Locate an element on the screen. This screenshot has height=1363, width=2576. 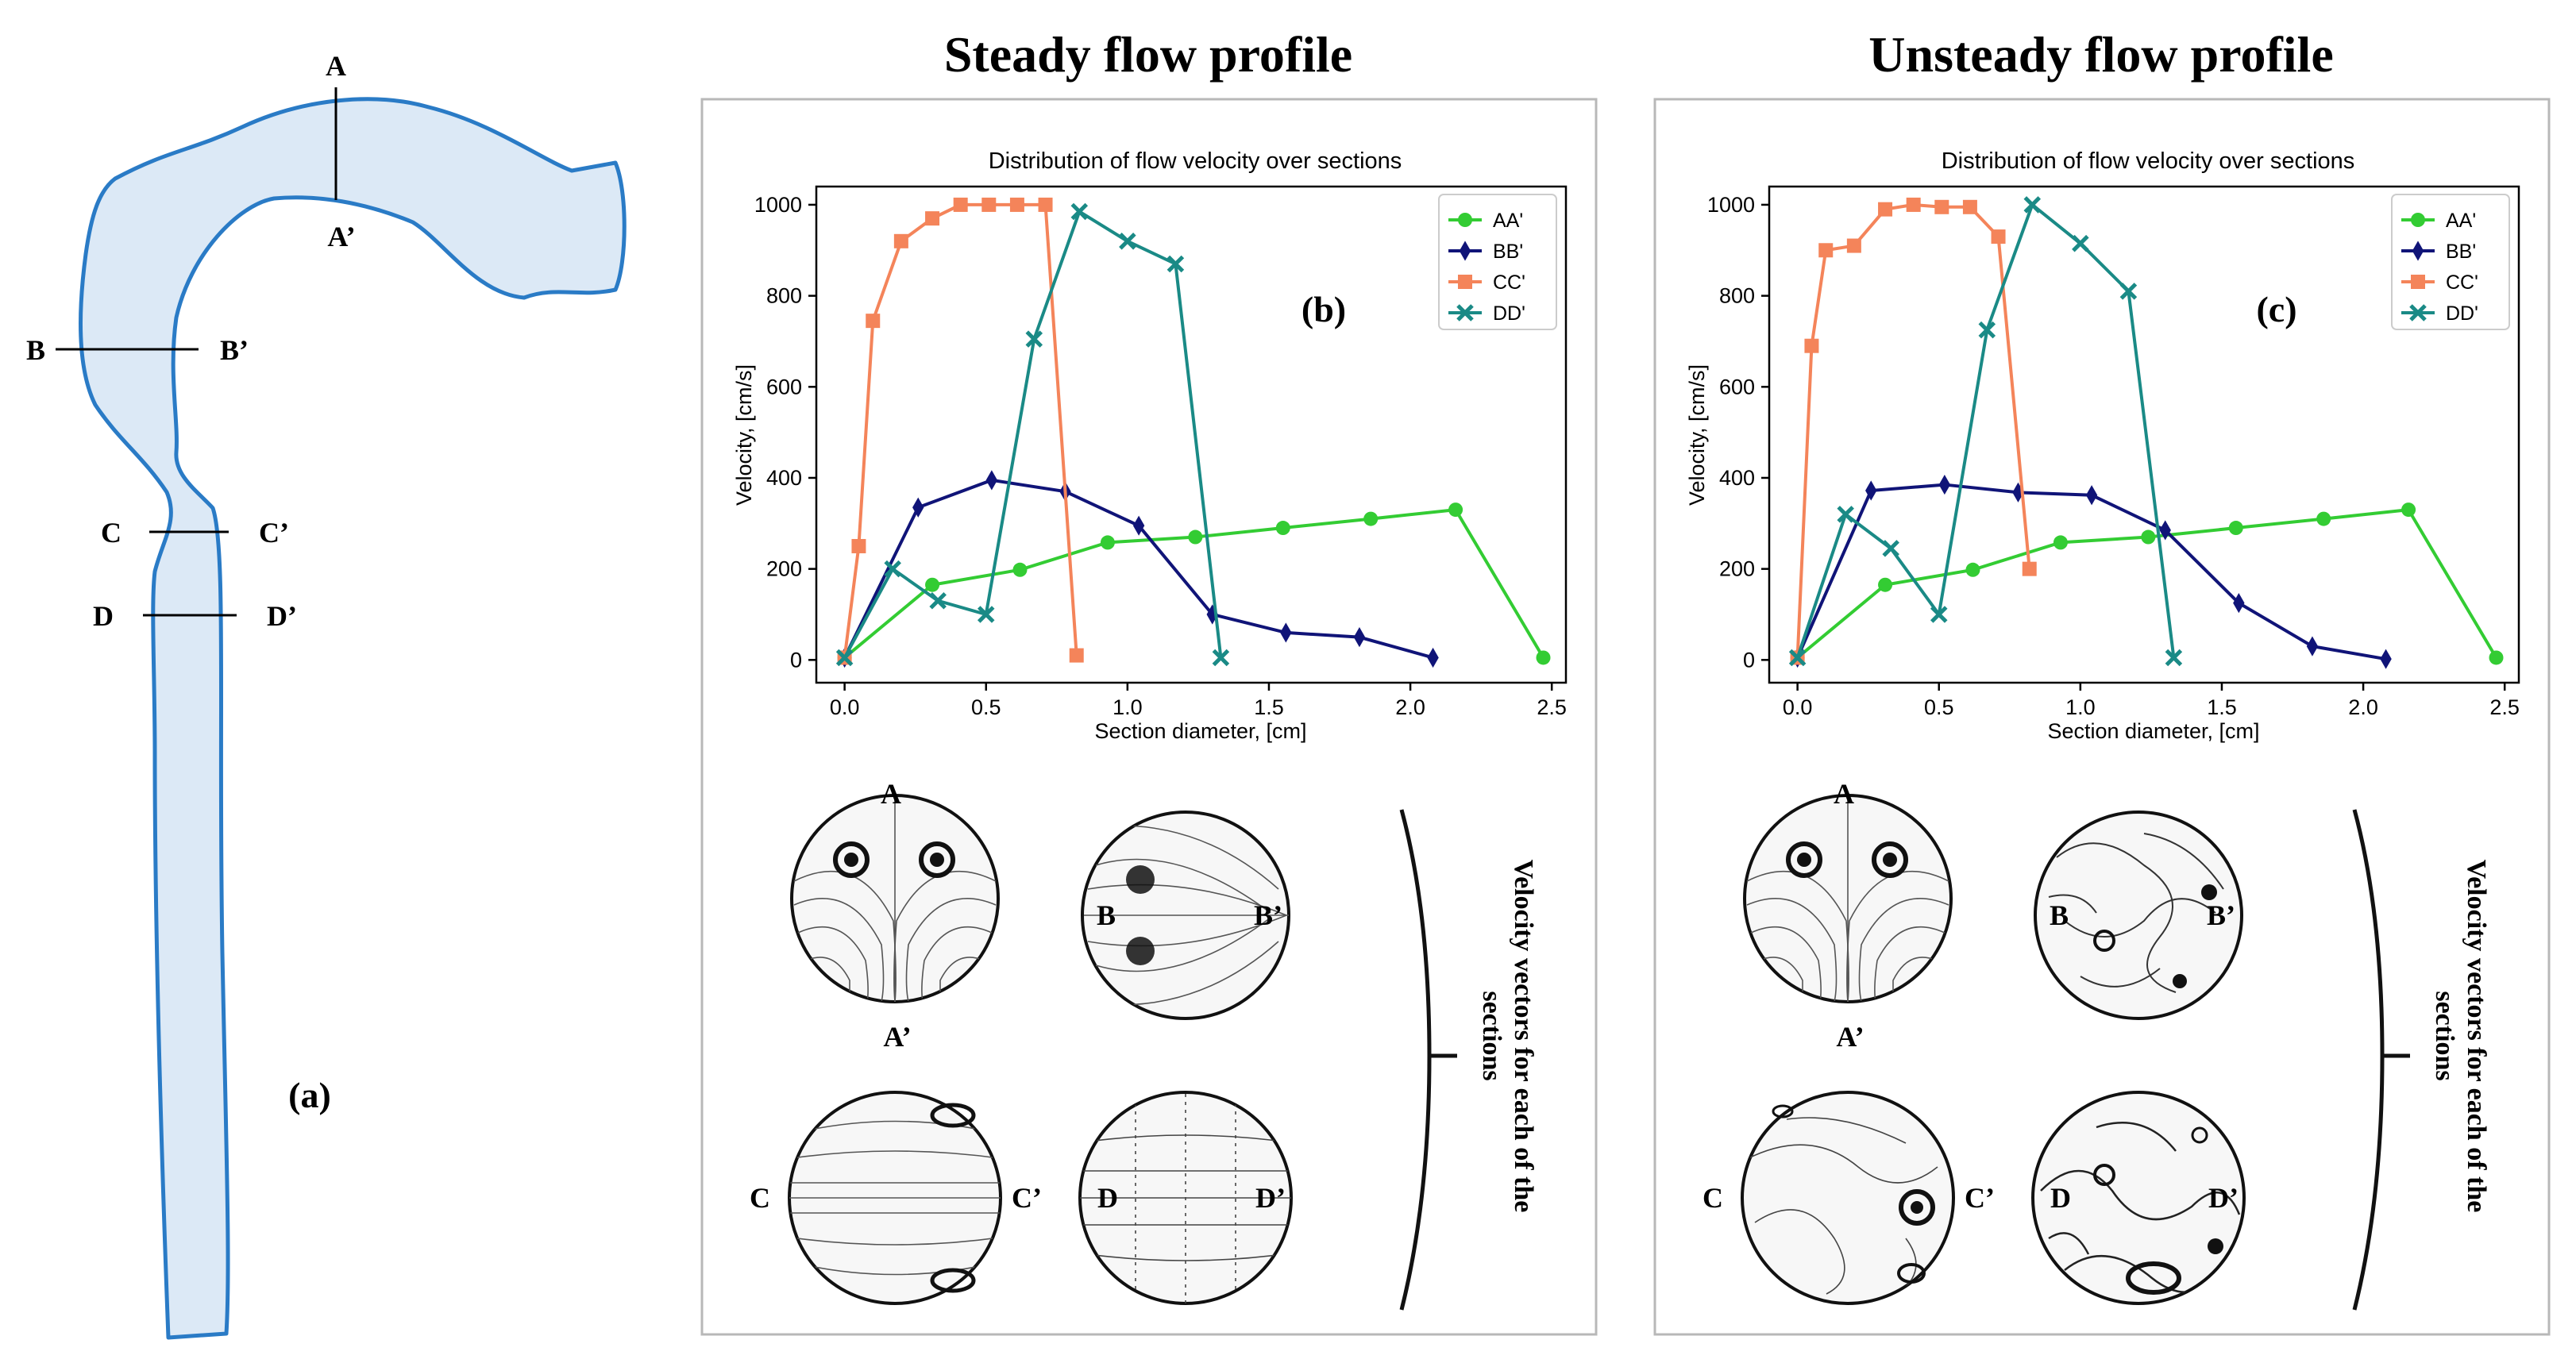
unsteady-x-tick-label-5: 2.5 is located at coordinates (2504, 707).